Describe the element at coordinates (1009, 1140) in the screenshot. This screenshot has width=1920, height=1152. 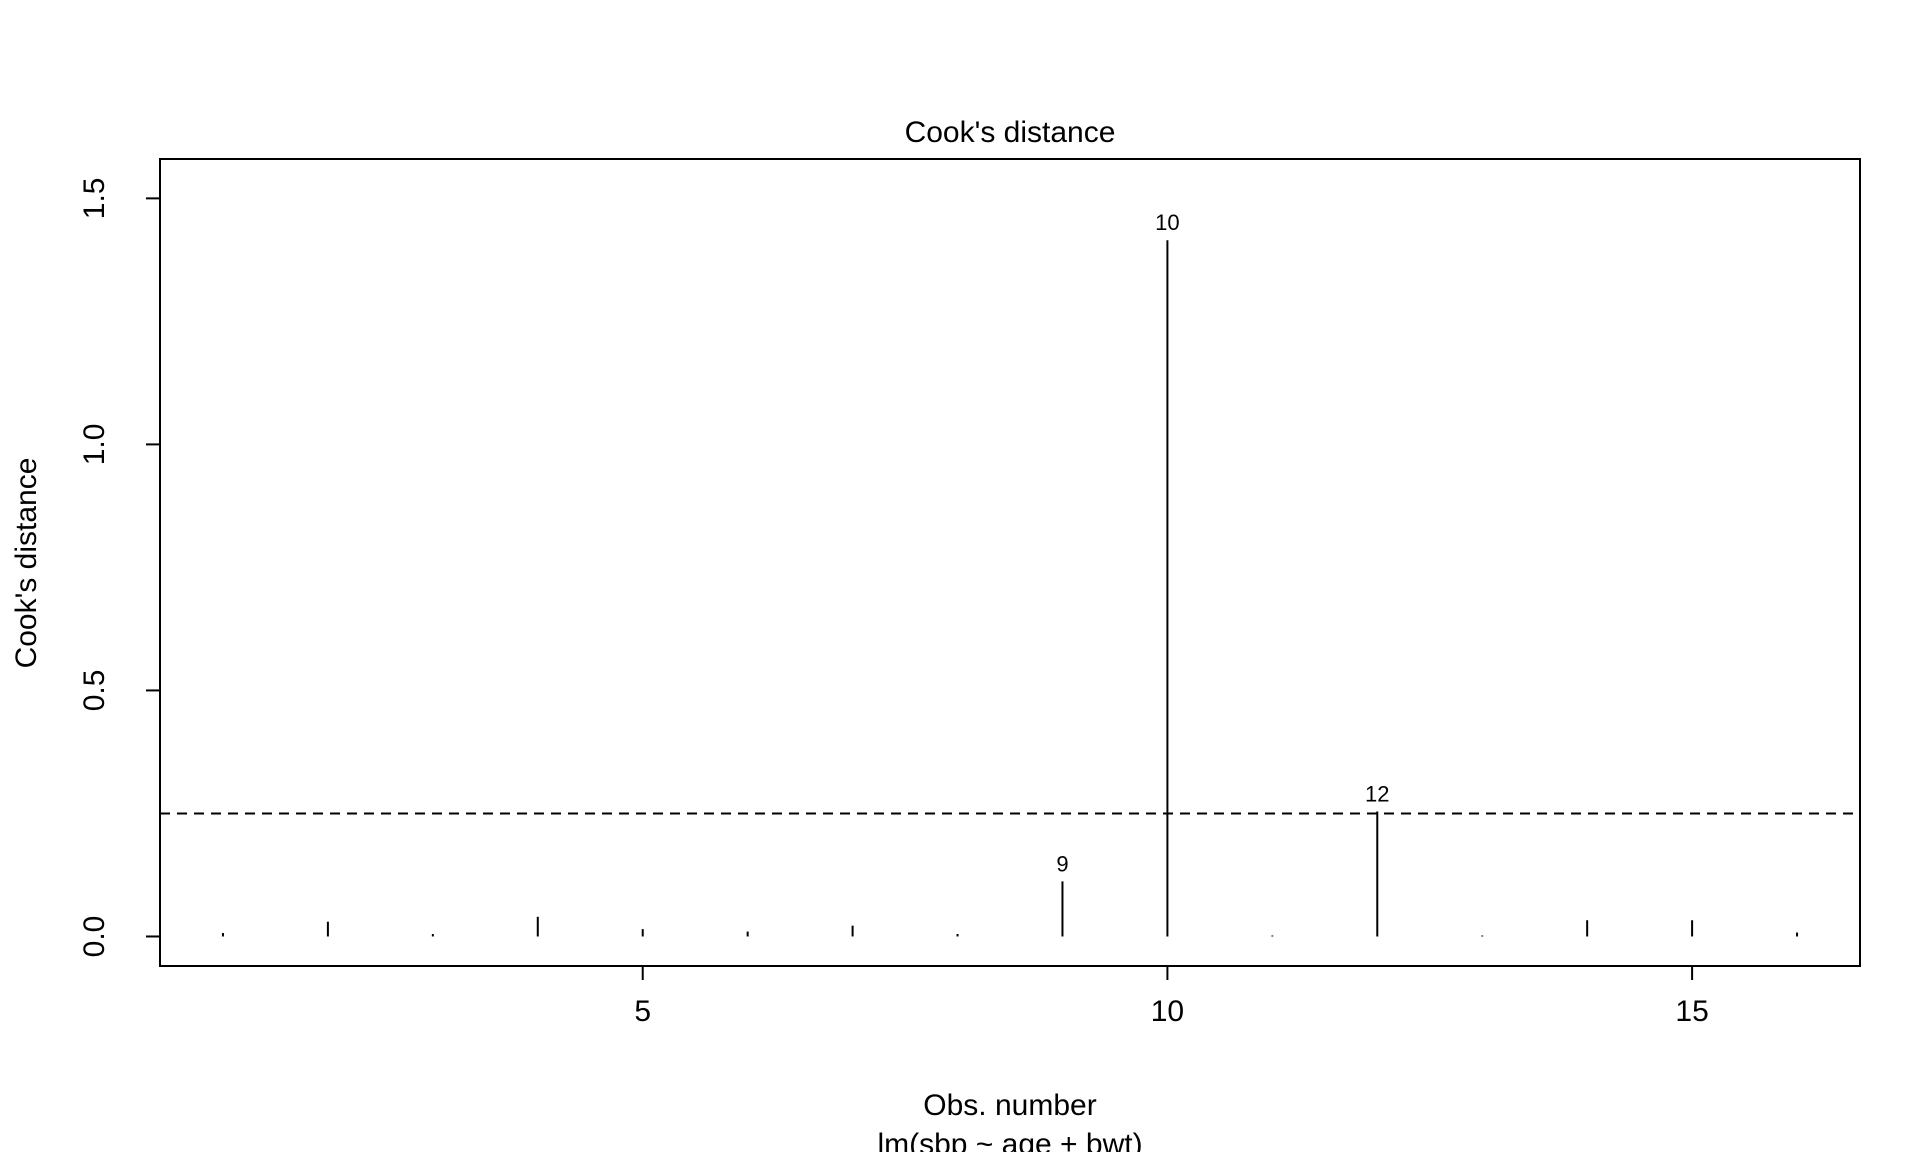
I see `chart-subtitle: lm(sbp ~ age + bwt)` at that location.